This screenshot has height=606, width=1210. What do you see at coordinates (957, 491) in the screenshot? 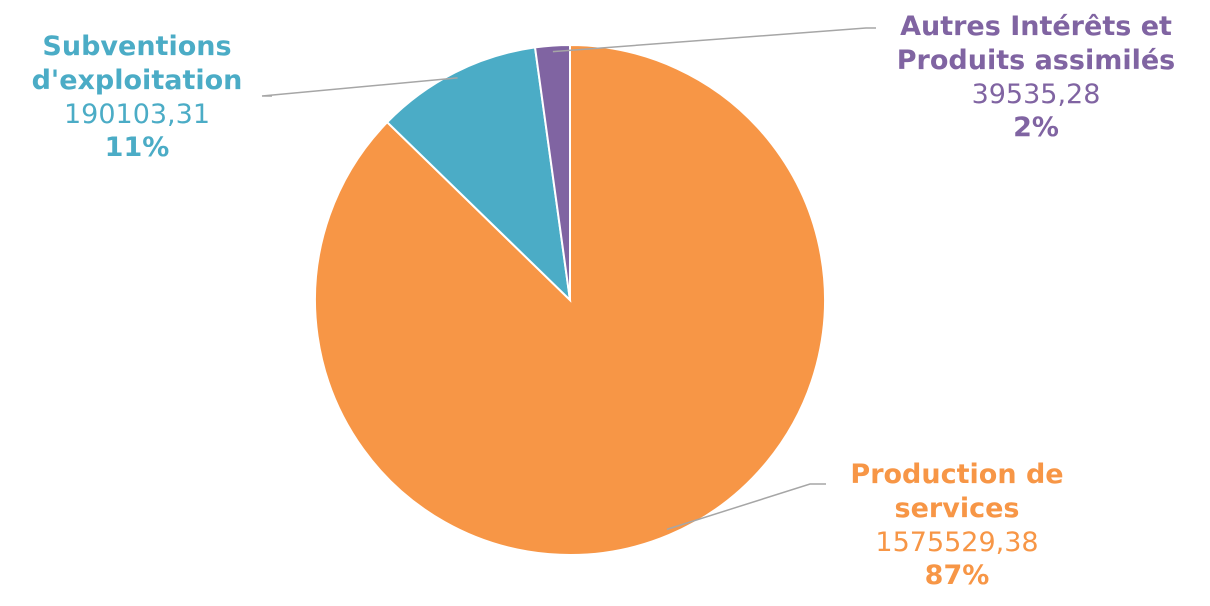
I see `slice-name: Production de services` at bounding box center [957, 491].